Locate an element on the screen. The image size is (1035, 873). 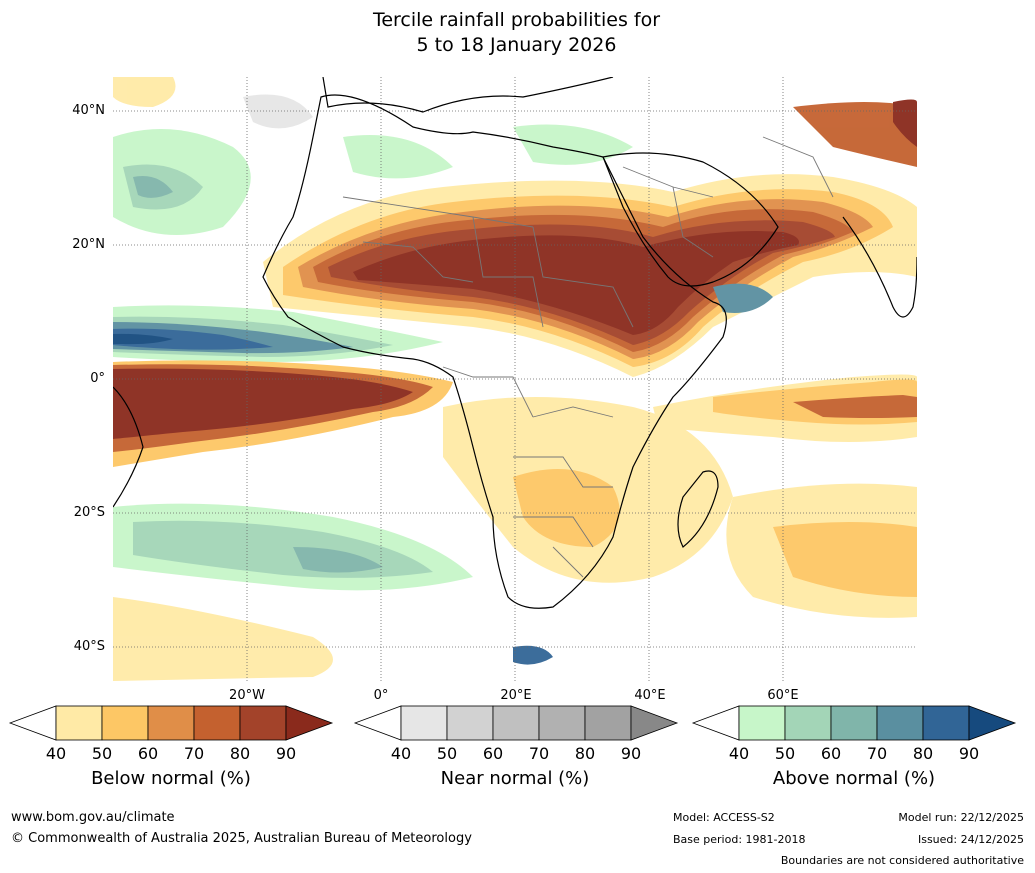
model-text: Model: ACCESS-S2 is located at coordinates (724, 817).